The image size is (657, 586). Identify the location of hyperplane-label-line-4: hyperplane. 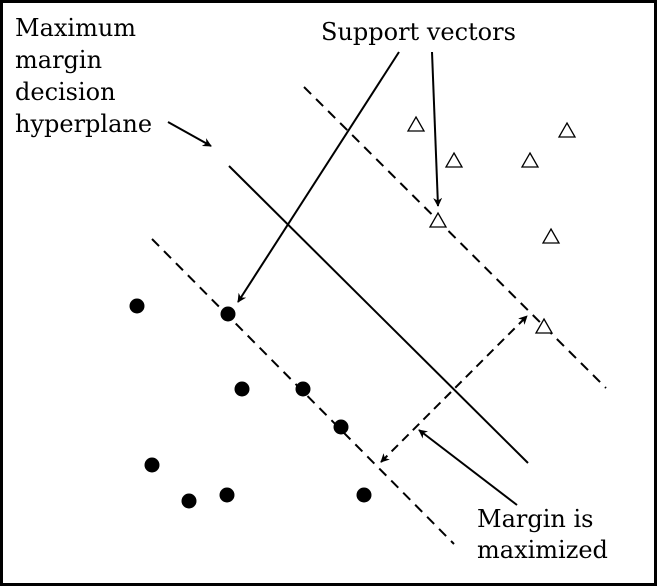
(83, 124).